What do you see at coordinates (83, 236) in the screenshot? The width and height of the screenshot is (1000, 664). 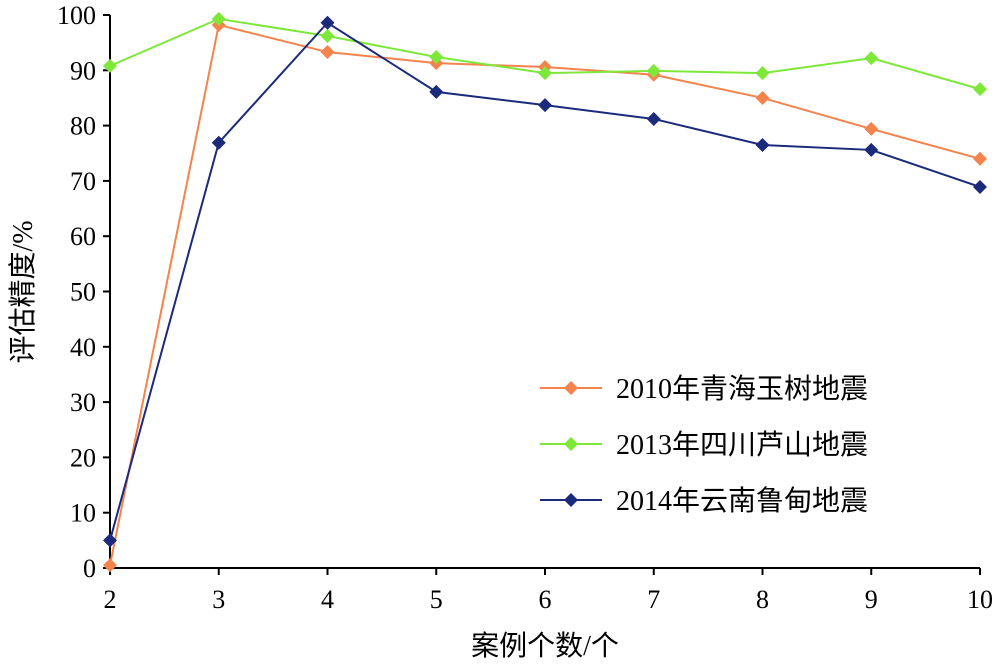 I see `y-tick-label: 60` at bounding box center [83, 236].